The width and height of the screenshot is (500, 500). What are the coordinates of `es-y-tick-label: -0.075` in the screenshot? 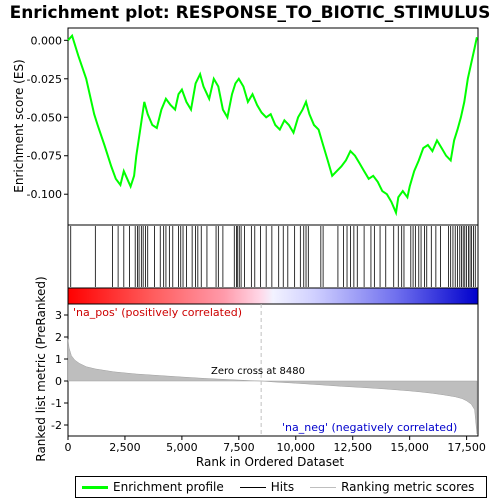 It's located at (44, 156).